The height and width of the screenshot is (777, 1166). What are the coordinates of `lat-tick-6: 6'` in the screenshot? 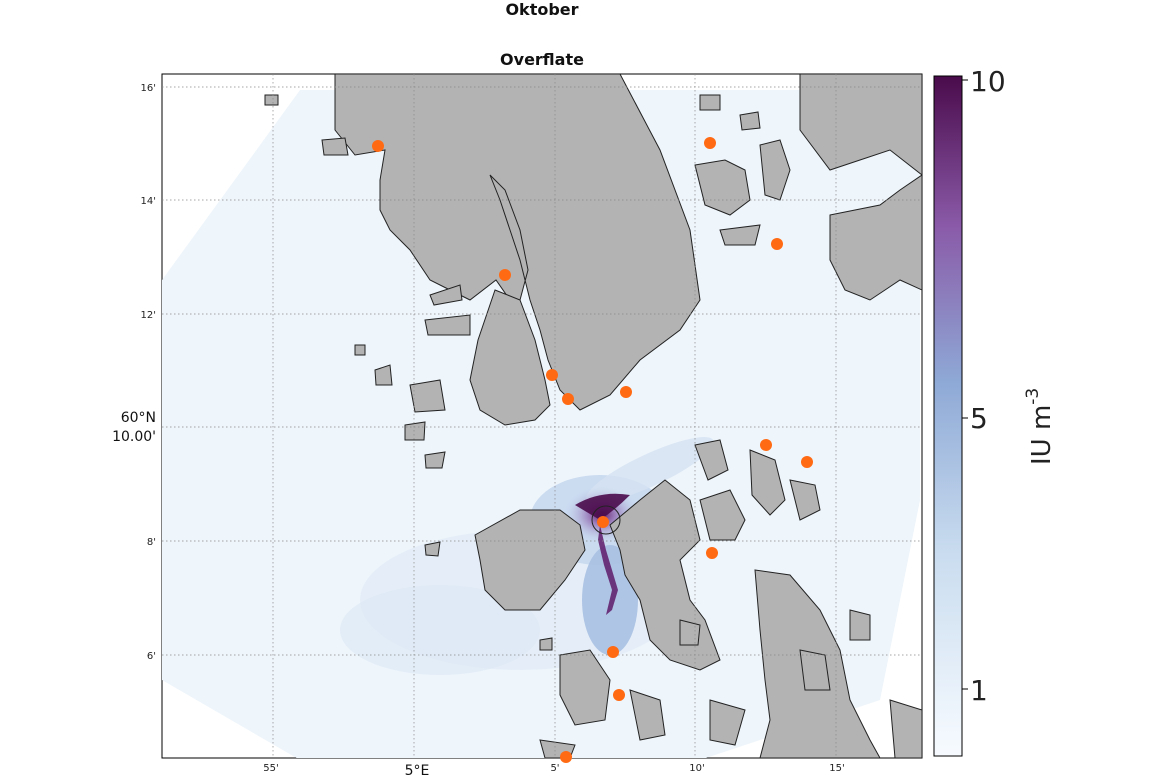 It's located at (151, 656).